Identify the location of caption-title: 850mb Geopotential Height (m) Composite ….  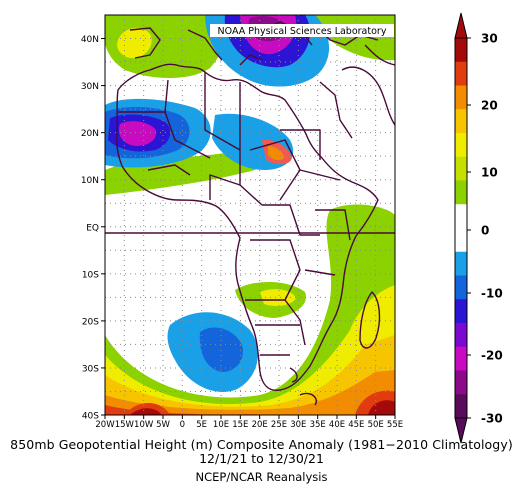
(261, 444).